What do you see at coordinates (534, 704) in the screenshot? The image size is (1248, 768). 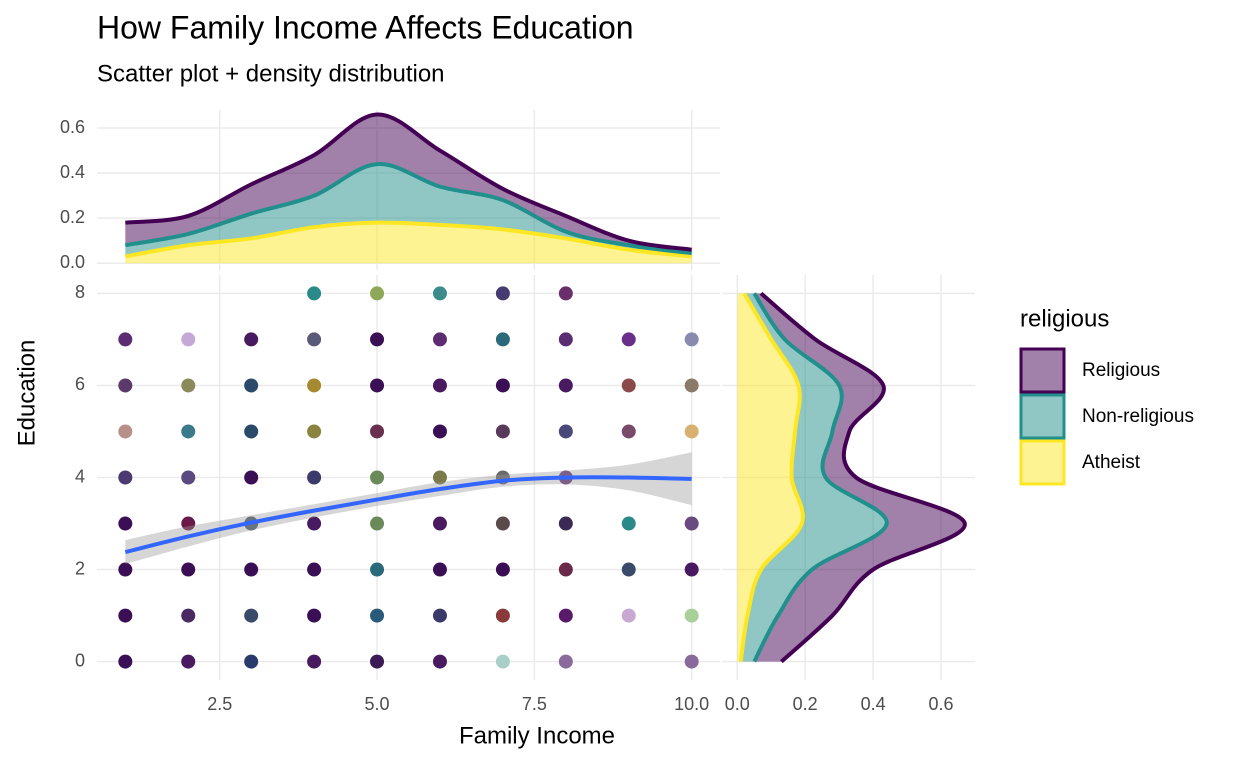 I see `x-tick-label: 7.5` at bounding box center [534, 704].